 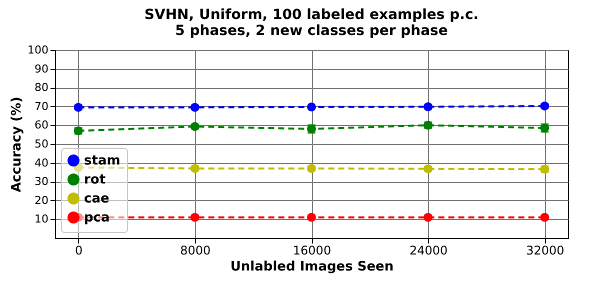 I want to click on y-tick-label: 50, so click(x=41, y=144).